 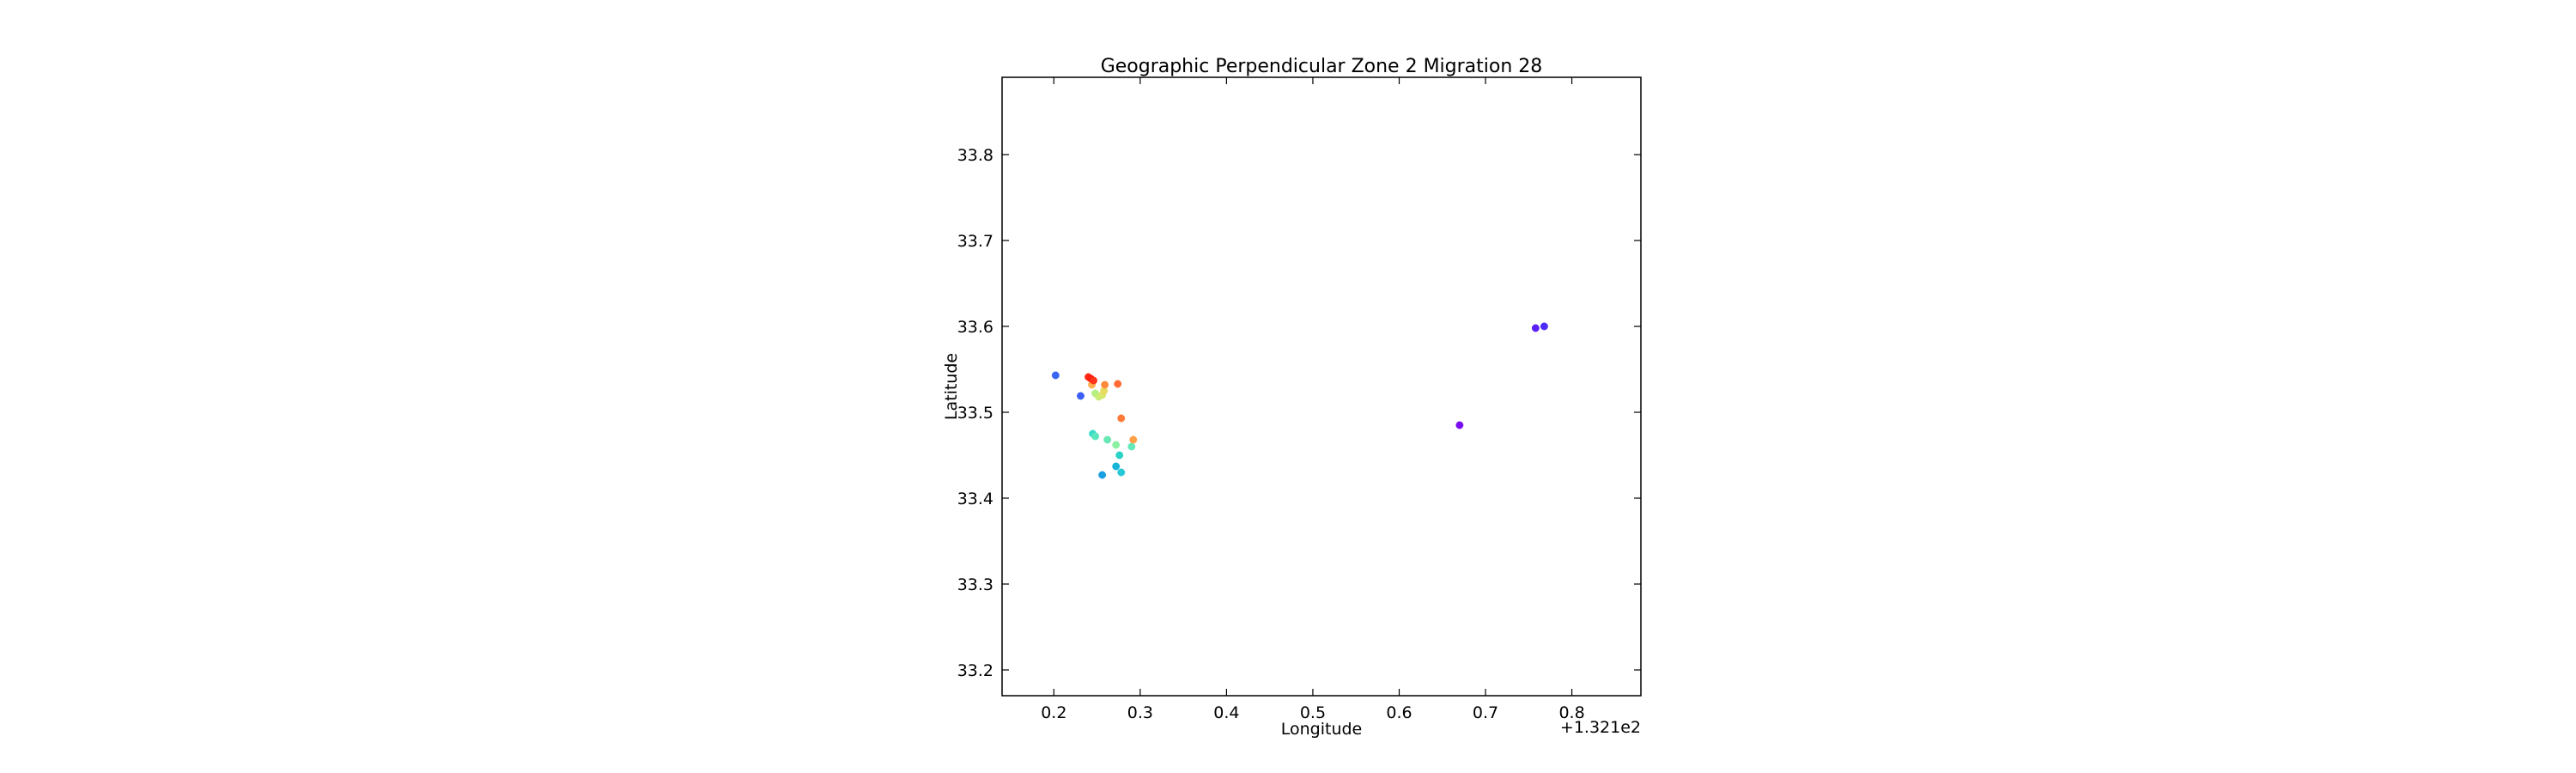 I want to click on y-tick-label: 33.5, so click(x=975, y=413).